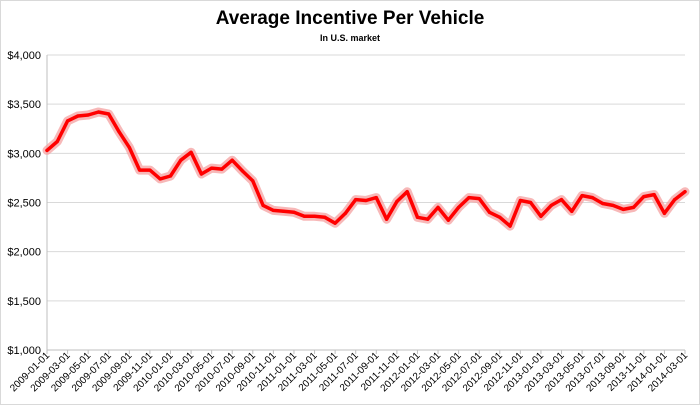  Describe the element at coordinates (24, 302) in the screenshot. I see `y-tick-label: $1,500` at that location.